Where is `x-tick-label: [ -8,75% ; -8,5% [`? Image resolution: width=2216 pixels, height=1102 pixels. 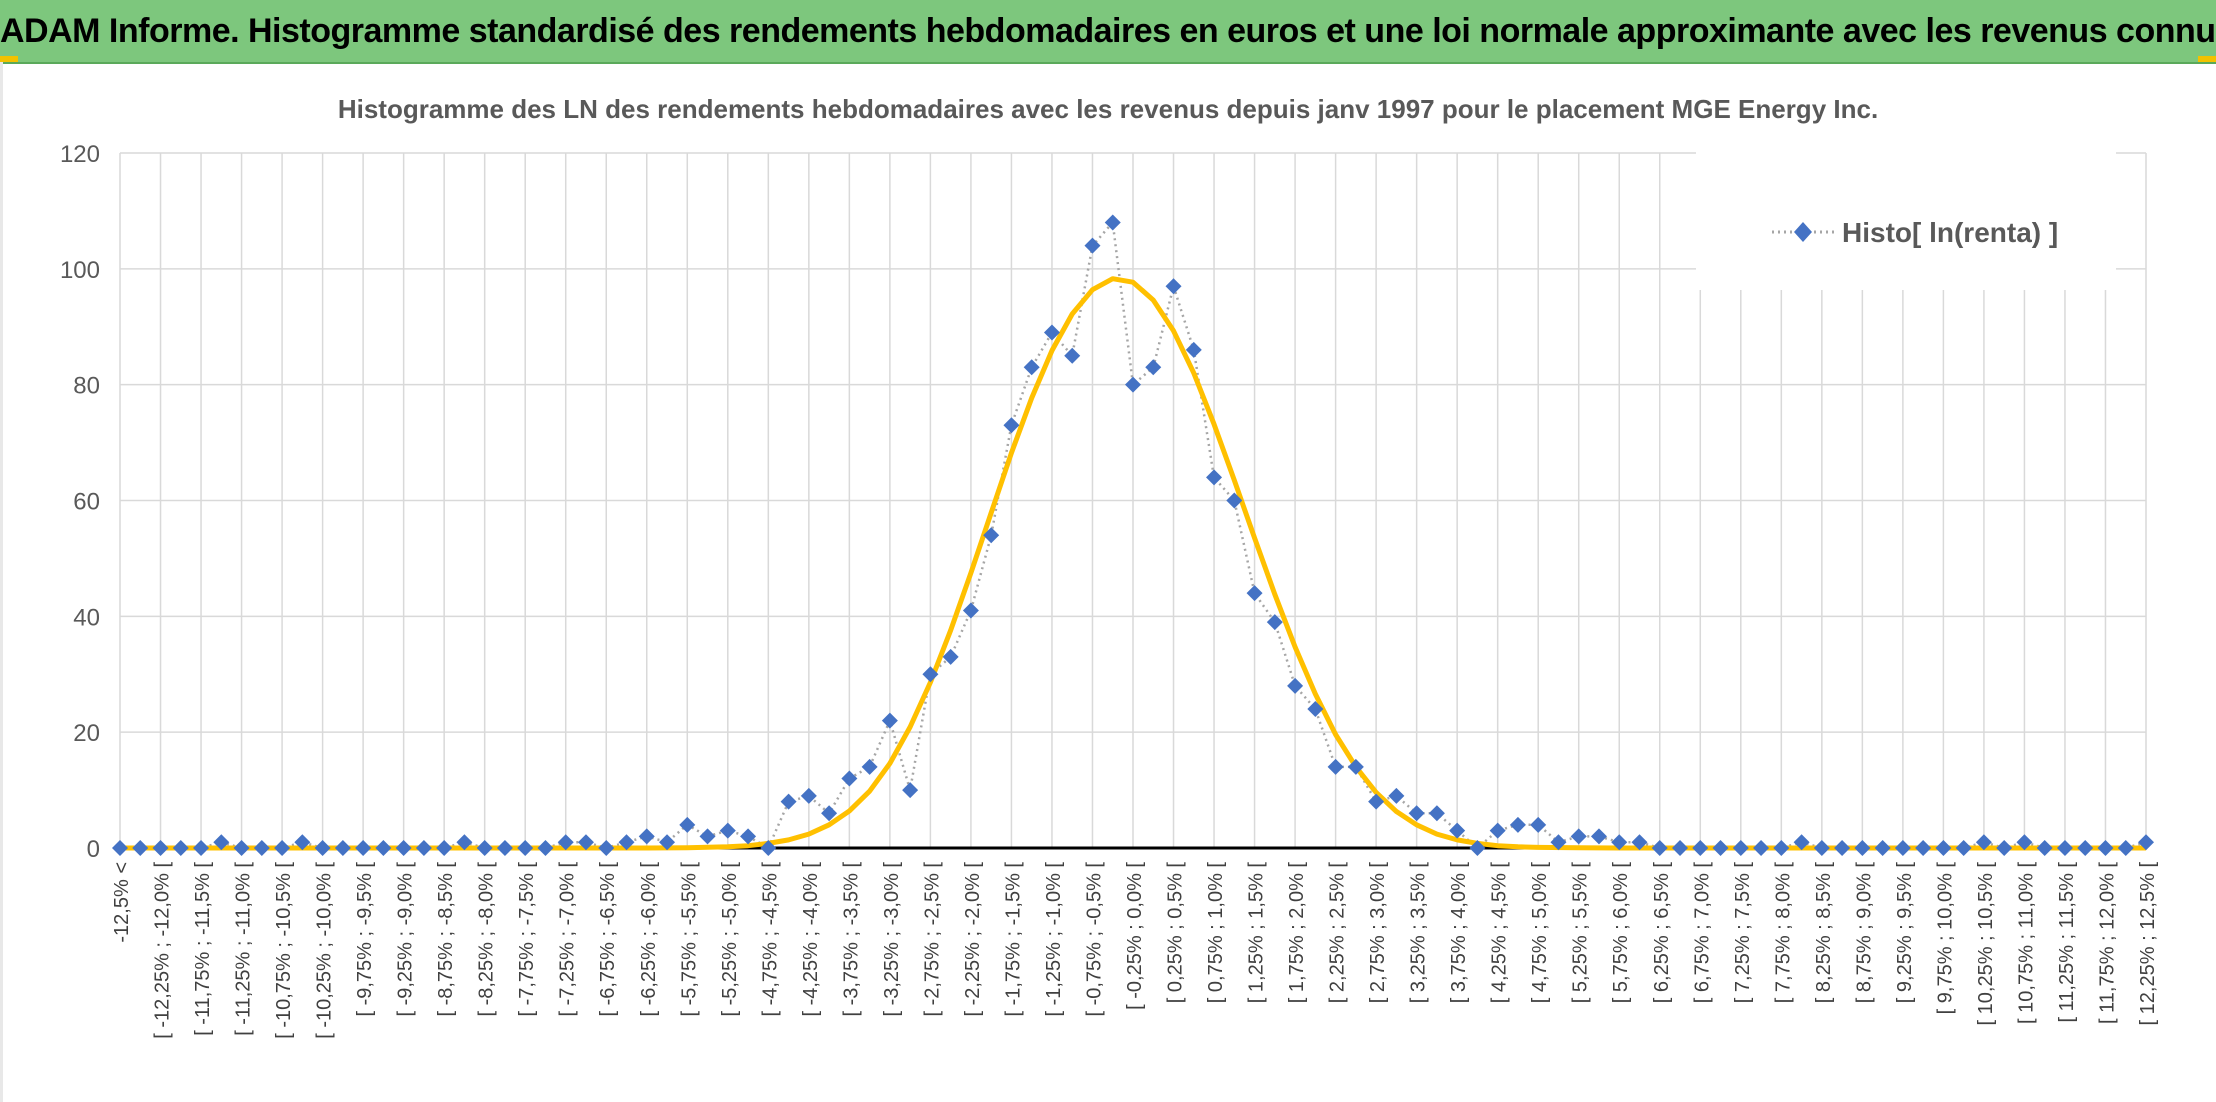 x-tick-label: [ -8,75% ; -8,5% [ is located at coordinates (446, 939).